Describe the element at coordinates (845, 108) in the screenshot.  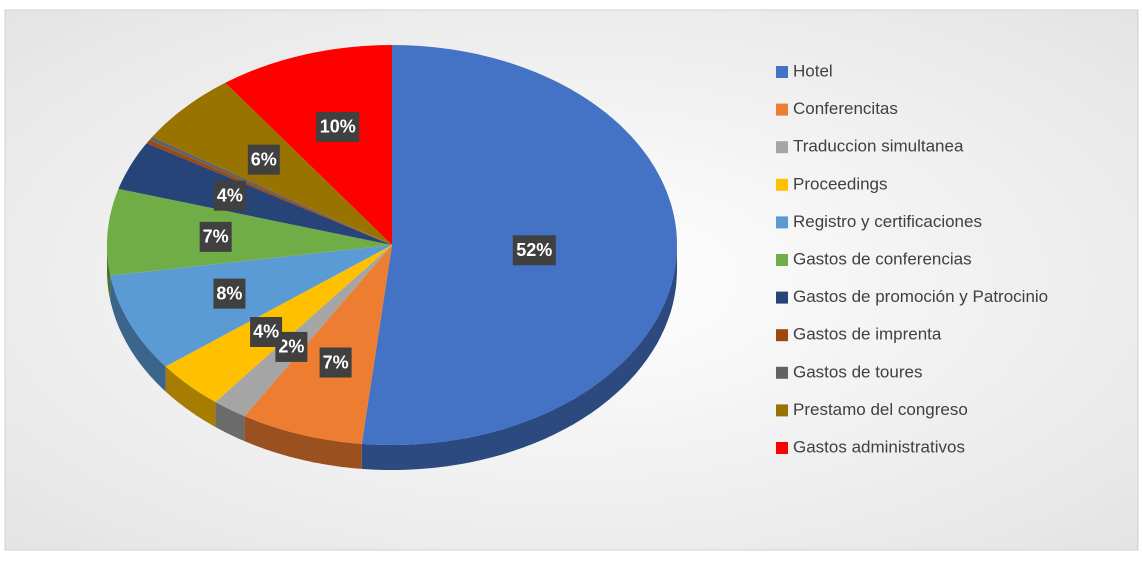
I see `legend-label: Conferencitas` at that location.